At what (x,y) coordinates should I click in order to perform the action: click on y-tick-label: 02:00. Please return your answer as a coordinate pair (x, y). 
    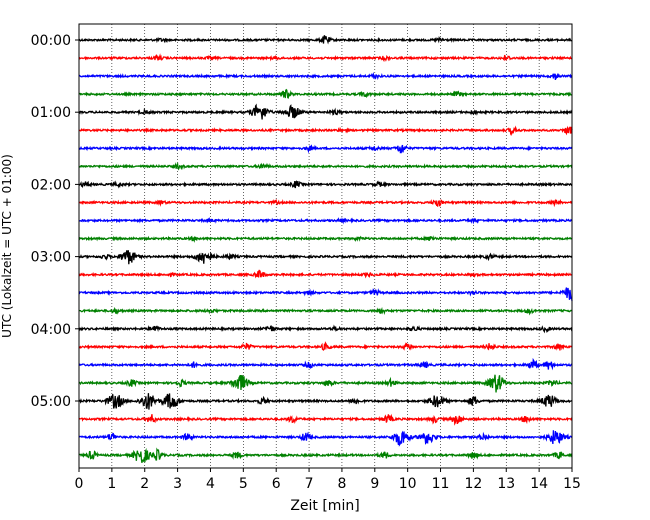
    Looking at the image, I should click on (51, 185).